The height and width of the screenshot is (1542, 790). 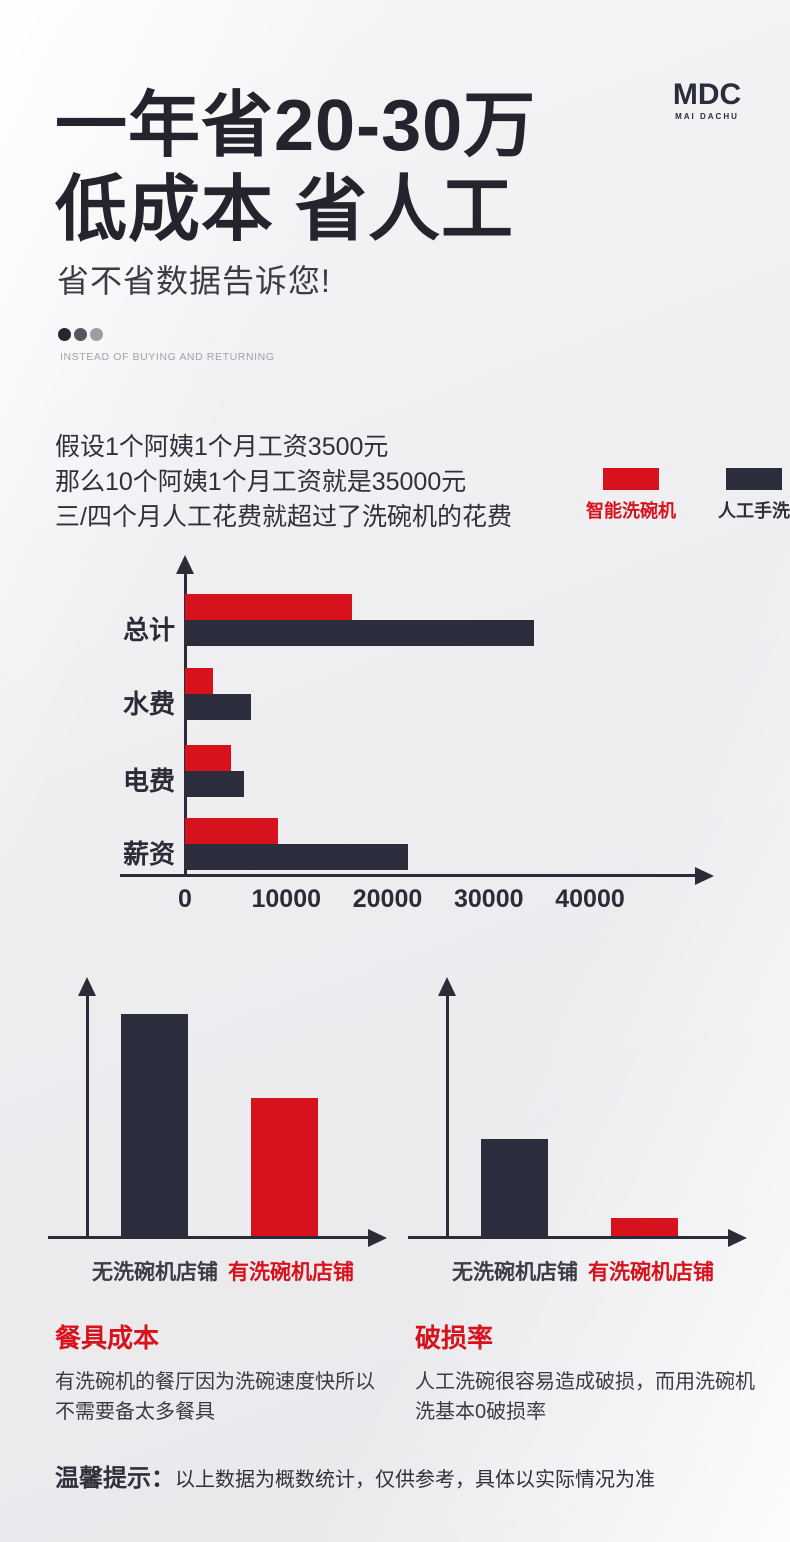 I want to click on page-title: 一年省20-30万 低成本 省人工, so click(x=295, y=168).